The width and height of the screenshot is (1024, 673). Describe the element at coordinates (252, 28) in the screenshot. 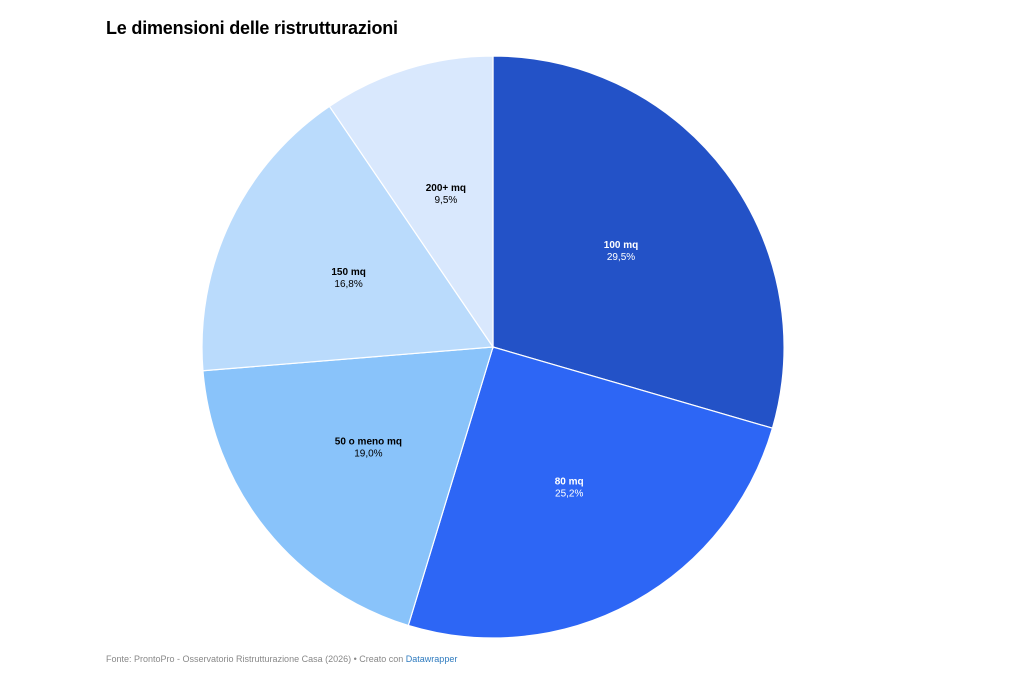

I see `chart-title: Le dimensioni delle ristrutturazioni` at that location.